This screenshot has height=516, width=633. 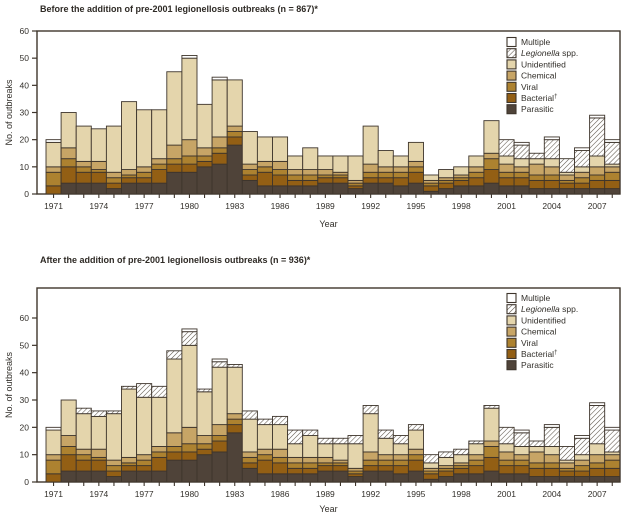 What do you see at coordinates (543, 320) in the screenshot?
I see `legend-label-unidentified: Unidentified` at bounding box center [543, 320].